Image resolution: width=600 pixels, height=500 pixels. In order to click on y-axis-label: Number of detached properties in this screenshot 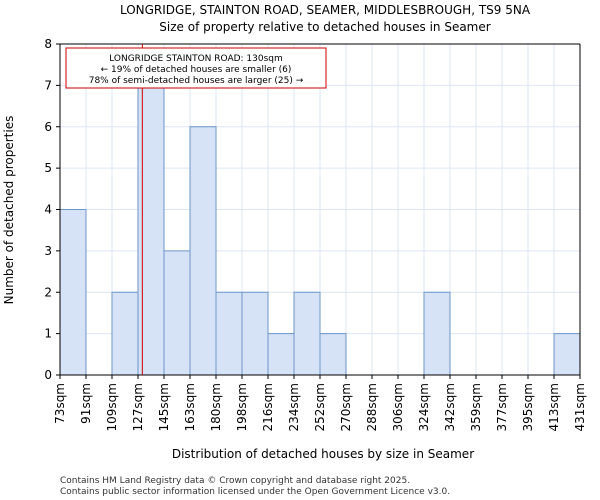, I will do `click(9, 210)`.